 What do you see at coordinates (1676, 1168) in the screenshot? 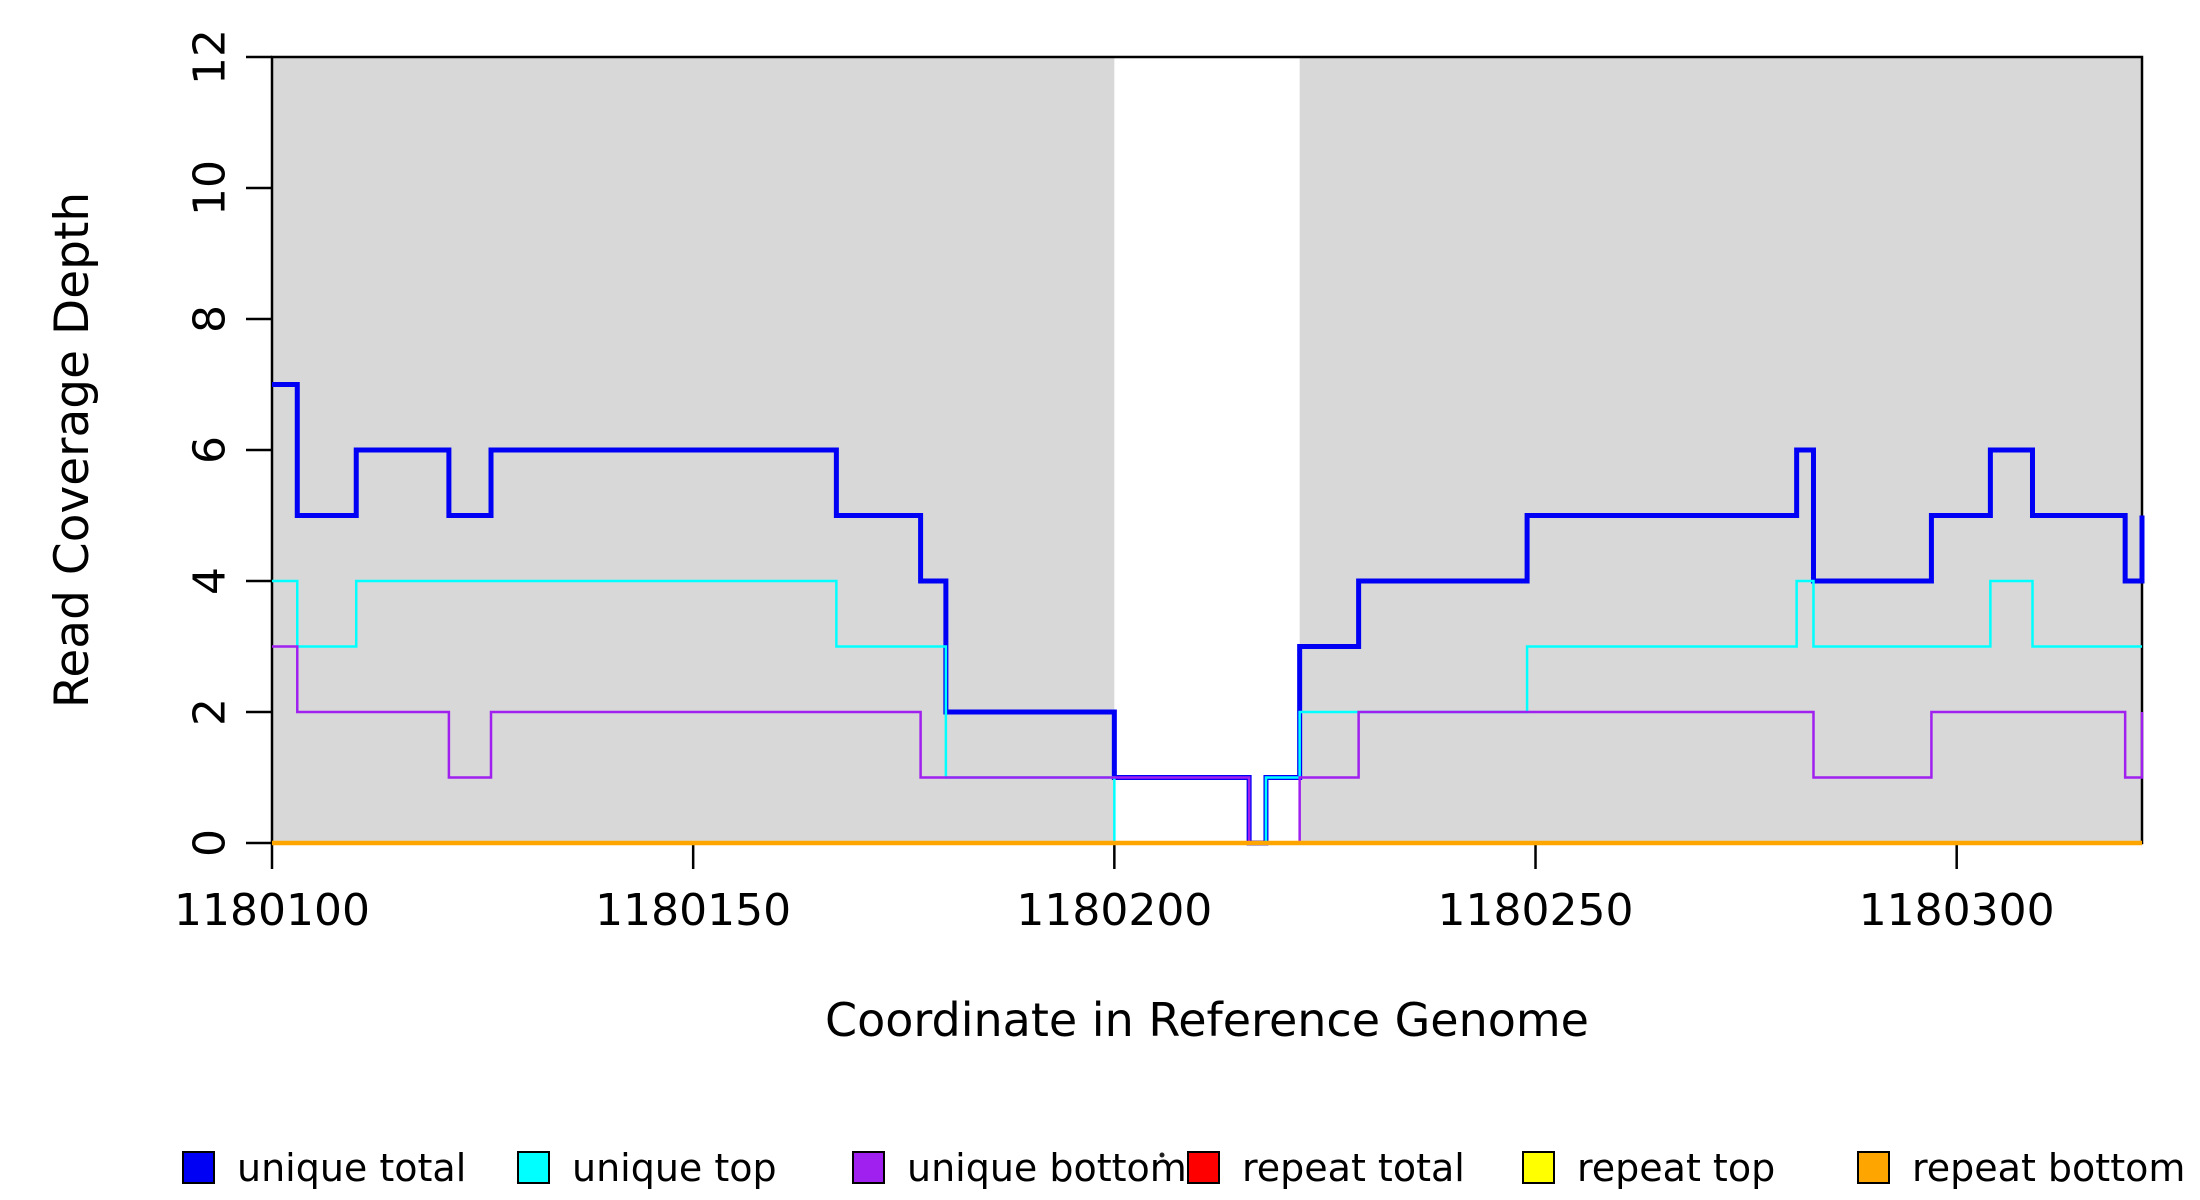
I see `legend-label-repeat-top: repeat top` at bounding box center [1676, 1168].